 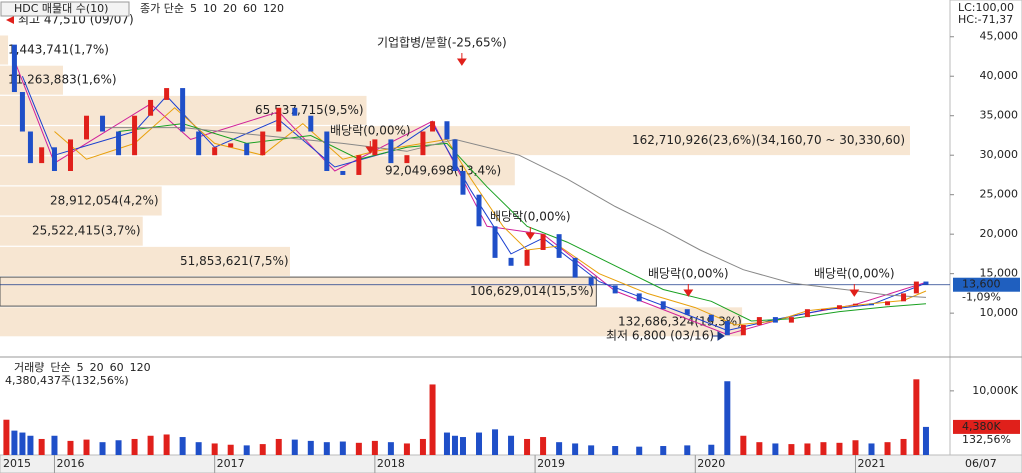 I want to click on volume-profile-label: 11,263,883(1,6%), so click(x=62, y=80).